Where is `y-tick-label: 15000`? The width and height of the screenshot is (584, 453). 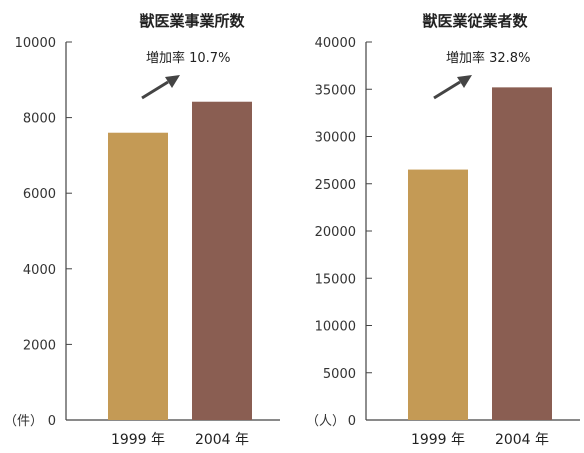 y-tick-label: 15000 is located at coordinates (335, 279).